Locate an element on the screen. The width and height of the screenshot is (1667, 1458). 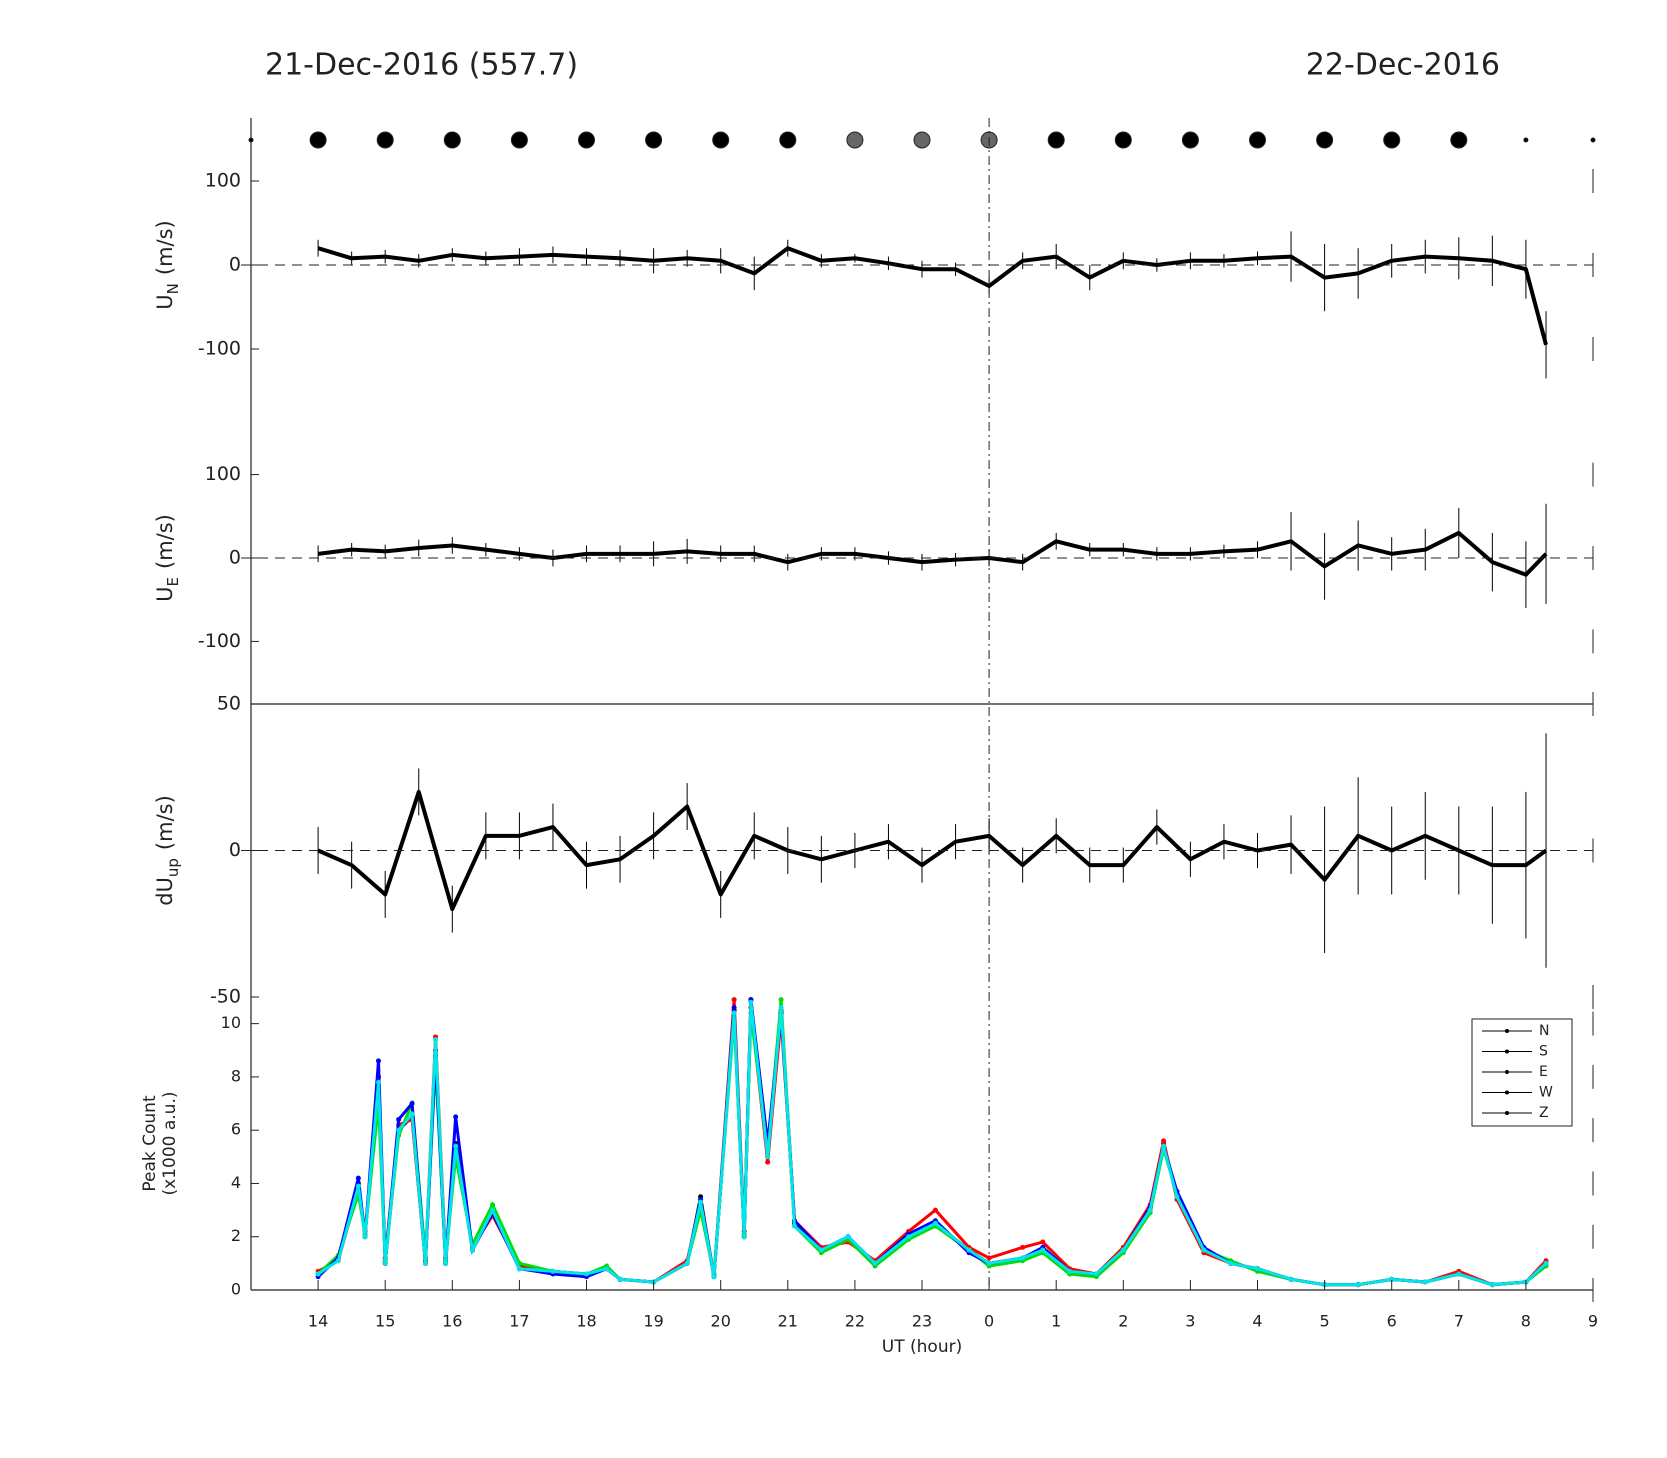
x-tick-label: 18 is located at coordinates (586, 1321).